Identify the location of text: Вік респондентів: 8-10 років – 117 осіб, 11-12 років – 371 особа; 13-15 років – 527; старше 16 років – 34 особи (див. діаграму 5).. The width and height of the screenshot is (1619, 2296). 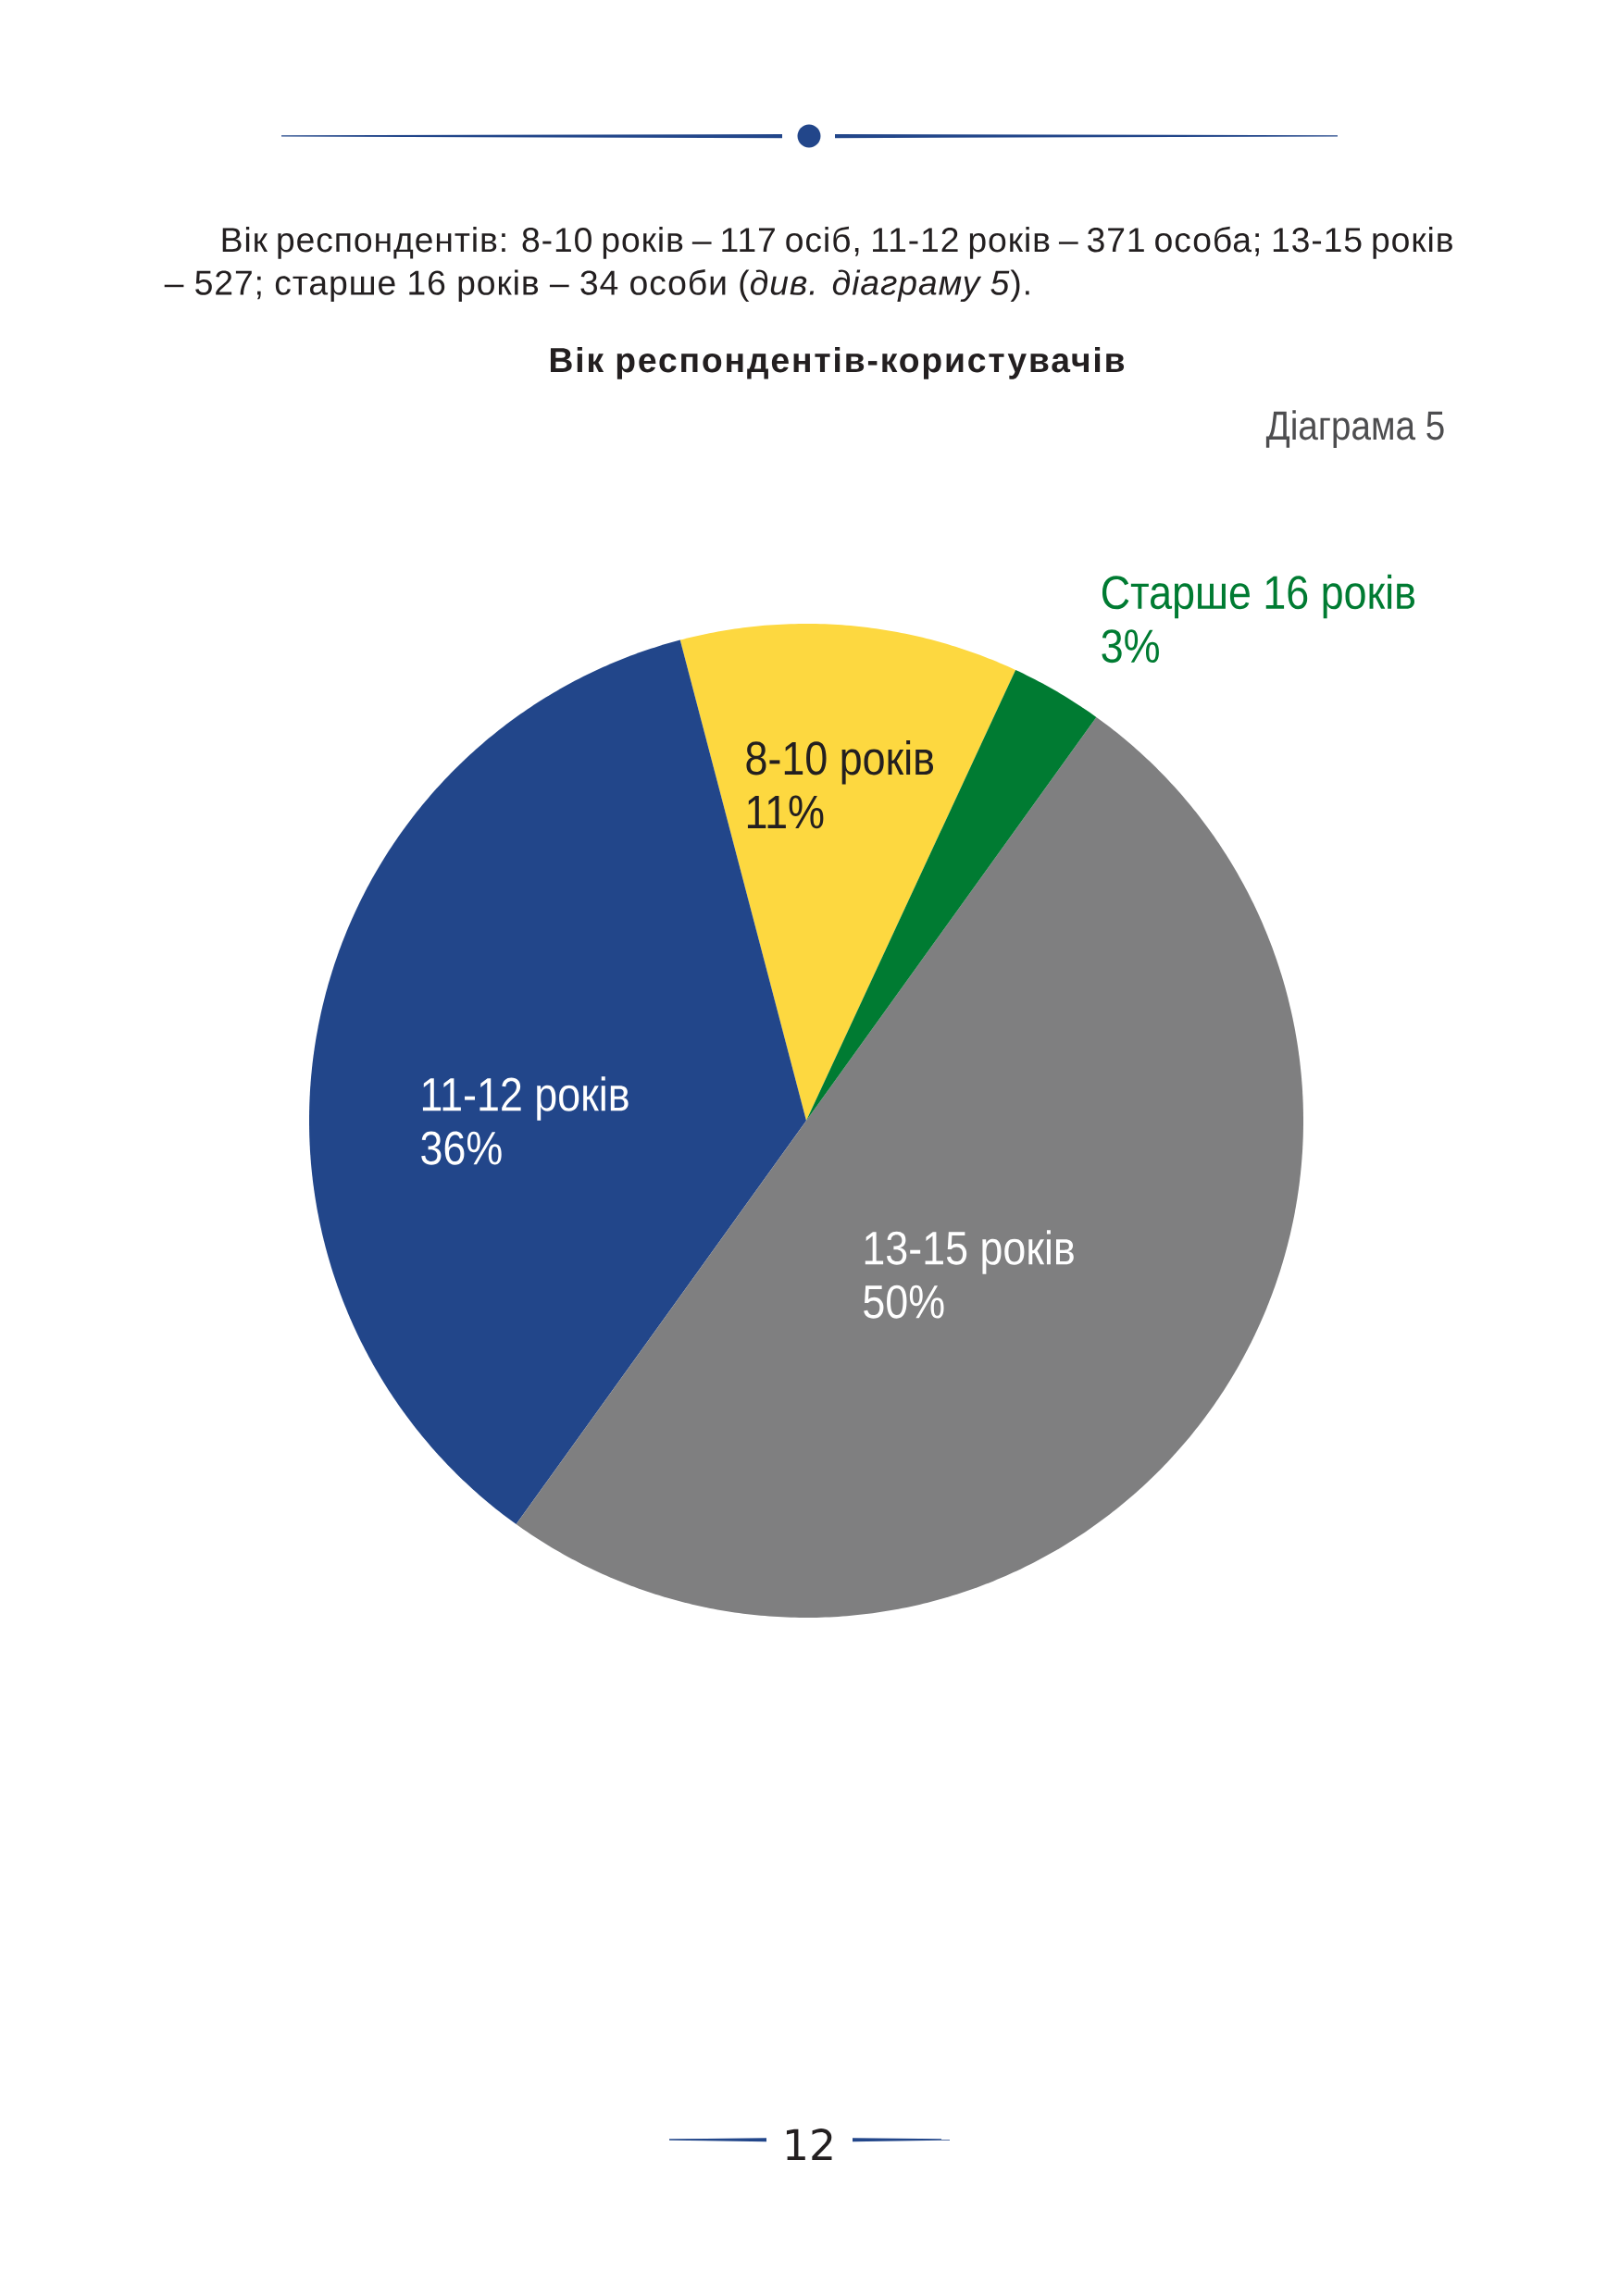
(808, 265).